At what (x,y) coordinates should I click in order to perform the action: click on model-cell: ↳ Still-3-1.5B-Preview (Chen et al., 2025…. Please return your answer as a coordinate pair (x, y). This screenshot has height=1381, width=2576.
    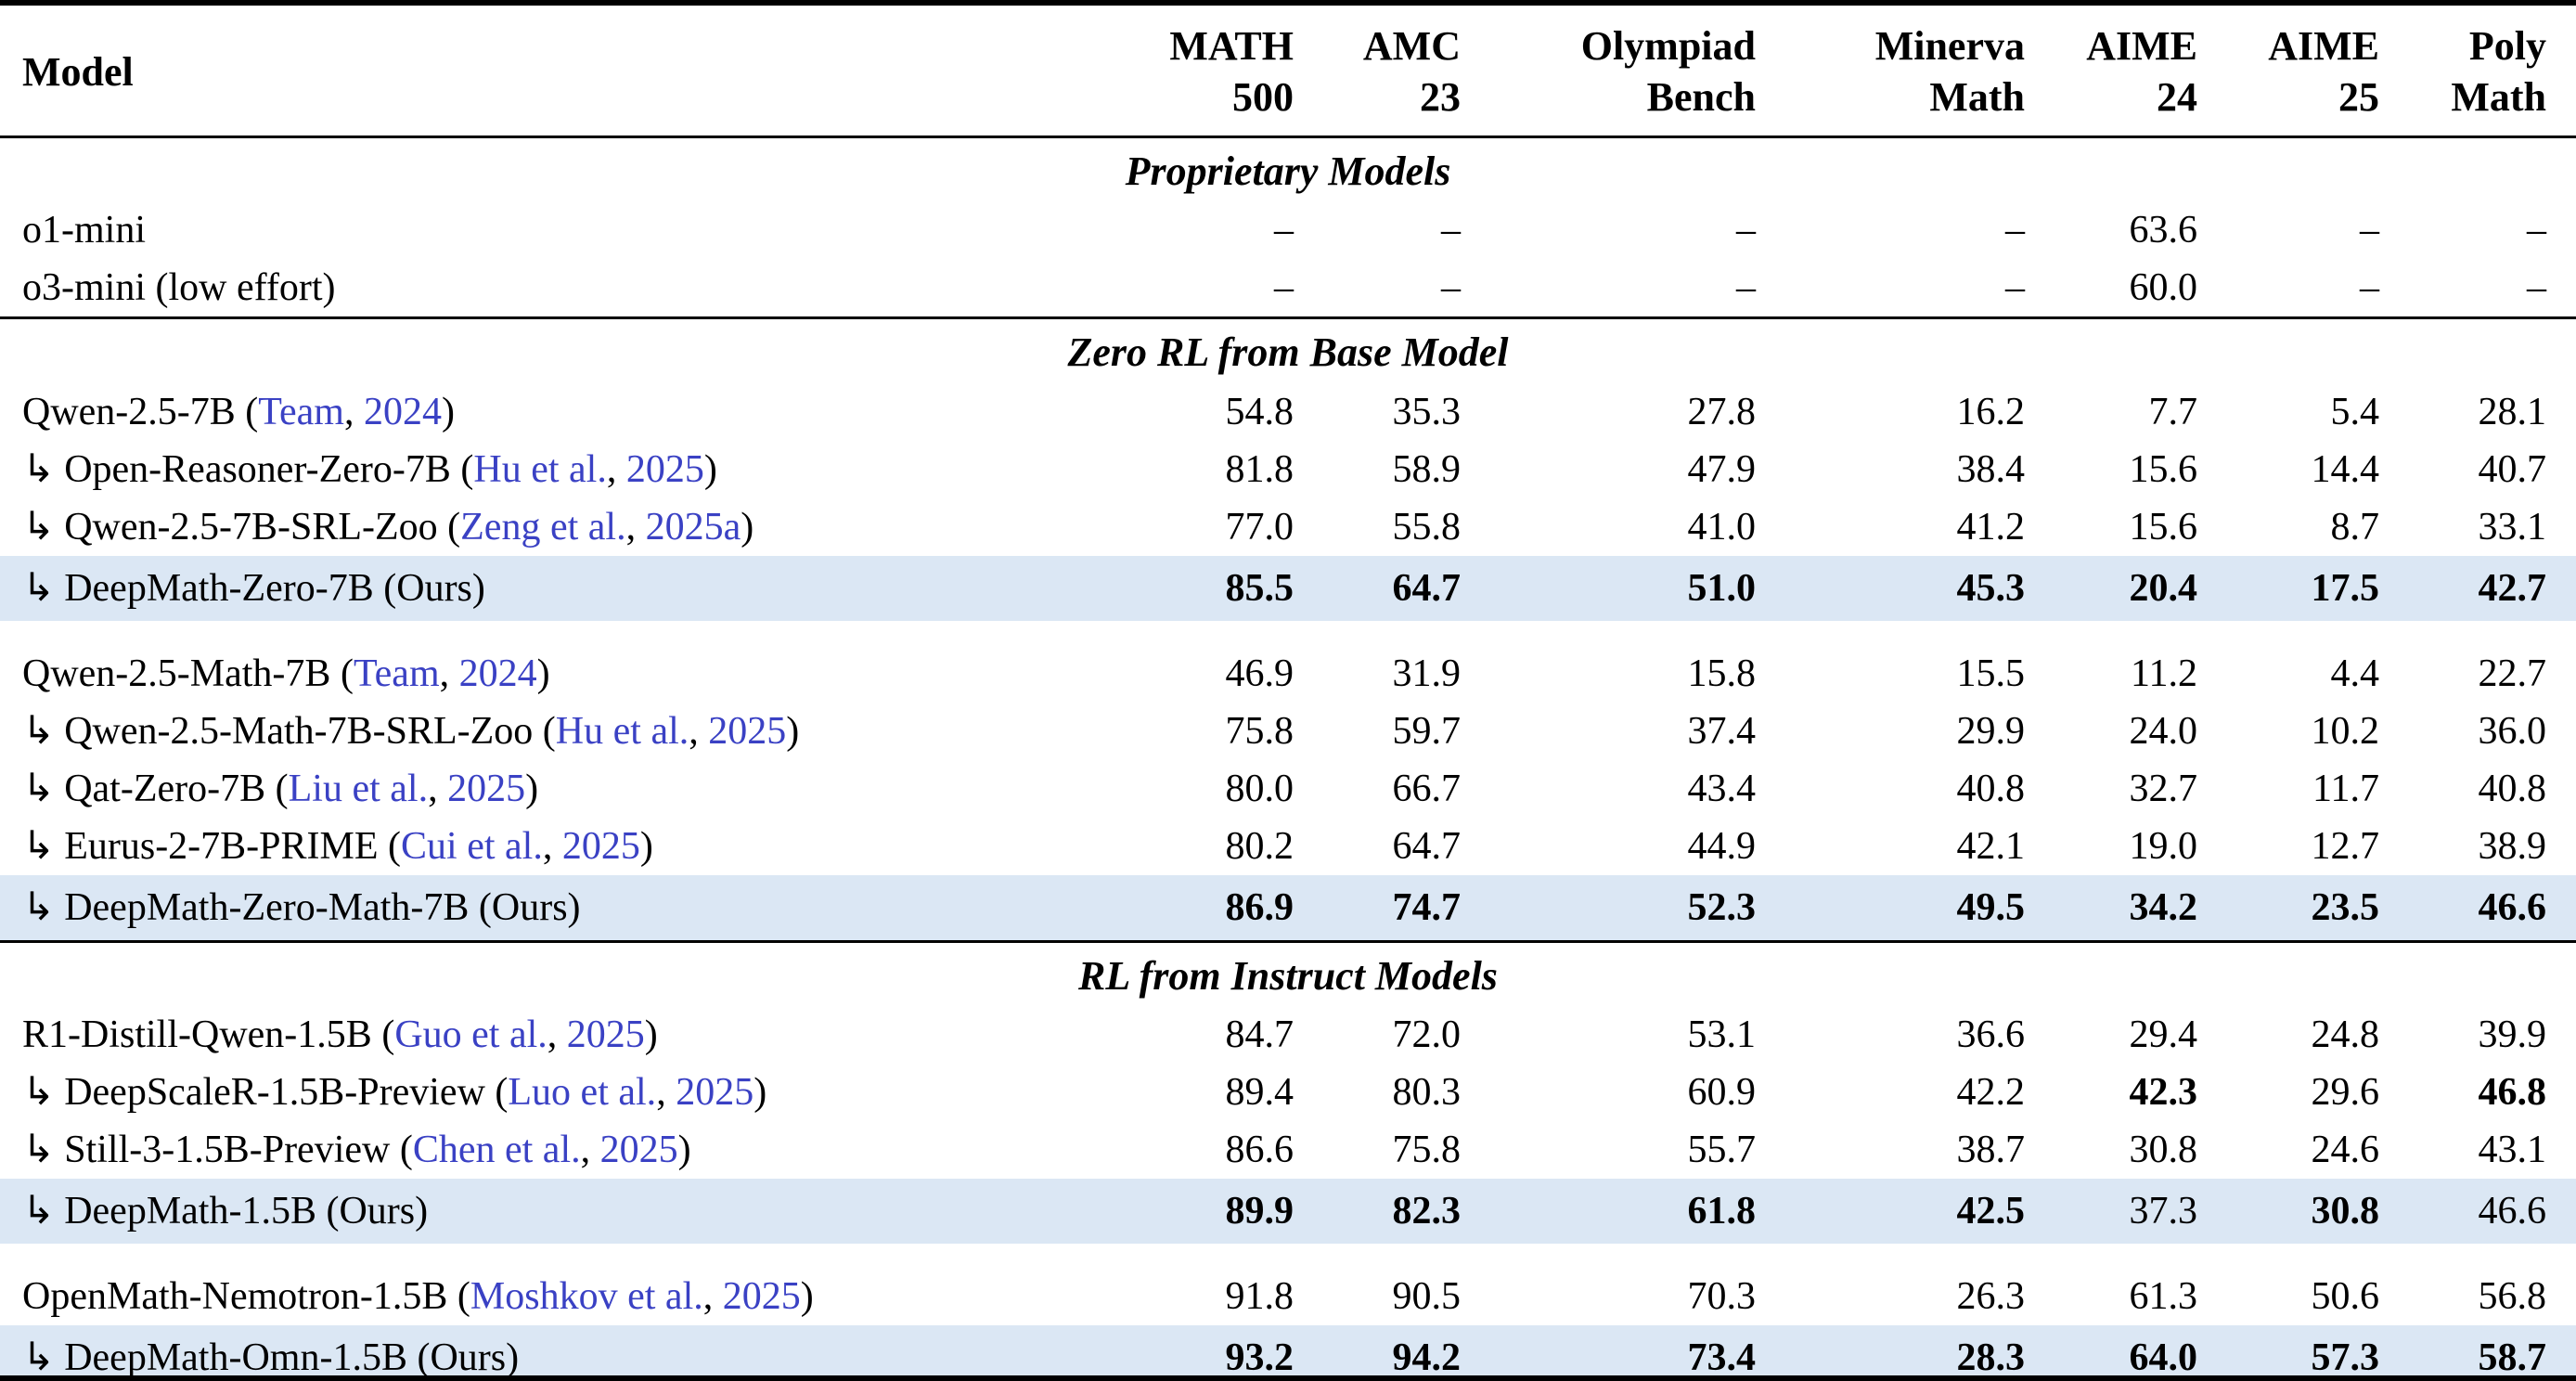
    Looking at the image, I should click on (561, 1150).